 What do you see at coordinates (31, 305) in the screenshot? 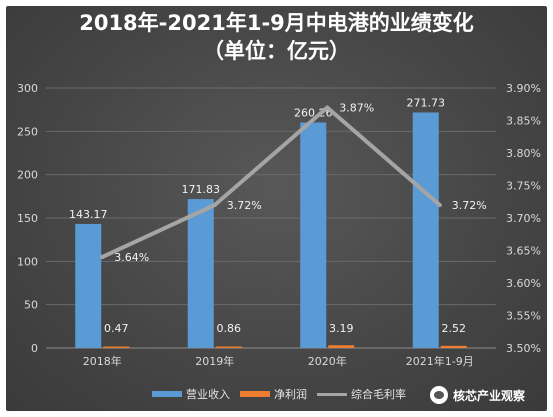
I see `y-tick-label: 50` at bounding box center [31, 305].